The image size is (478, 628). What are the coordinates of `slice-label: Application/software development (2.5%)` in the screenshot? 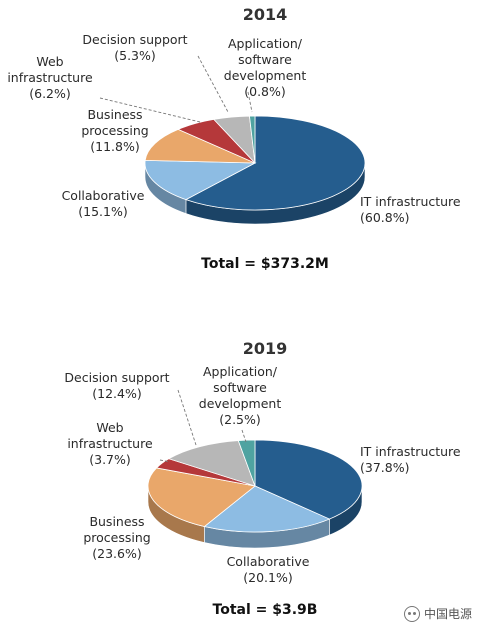 It's located at (240, 395).